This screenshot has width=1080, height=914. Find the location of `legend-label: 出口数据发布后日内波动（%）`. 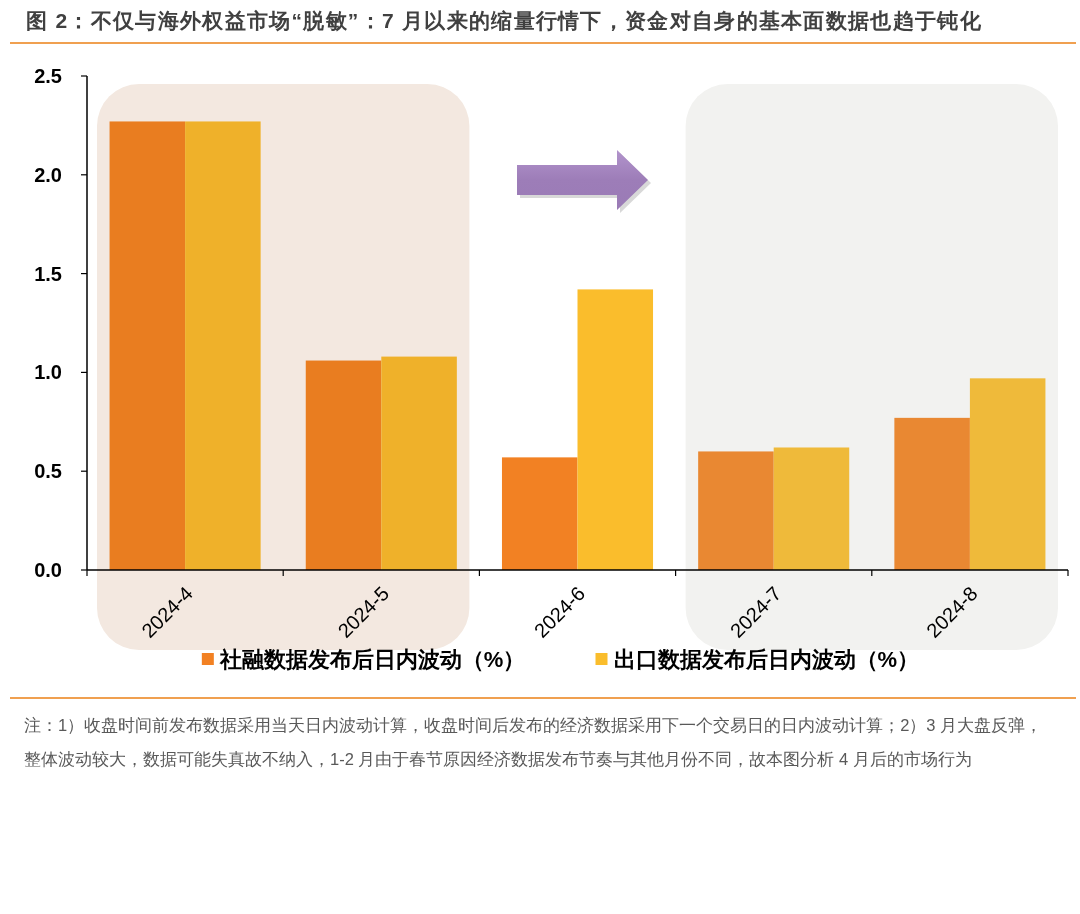

legend-label: 出口数据发布后日内波动（%） is located at coordinates (761, 659).